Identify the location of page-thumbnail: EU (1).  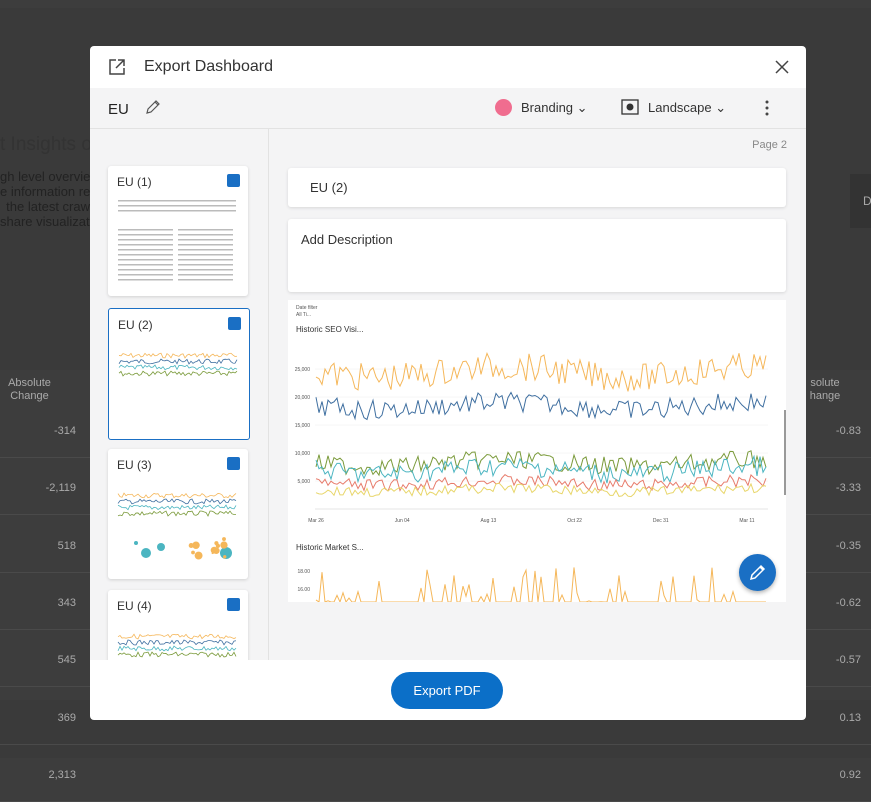
(178, 231).